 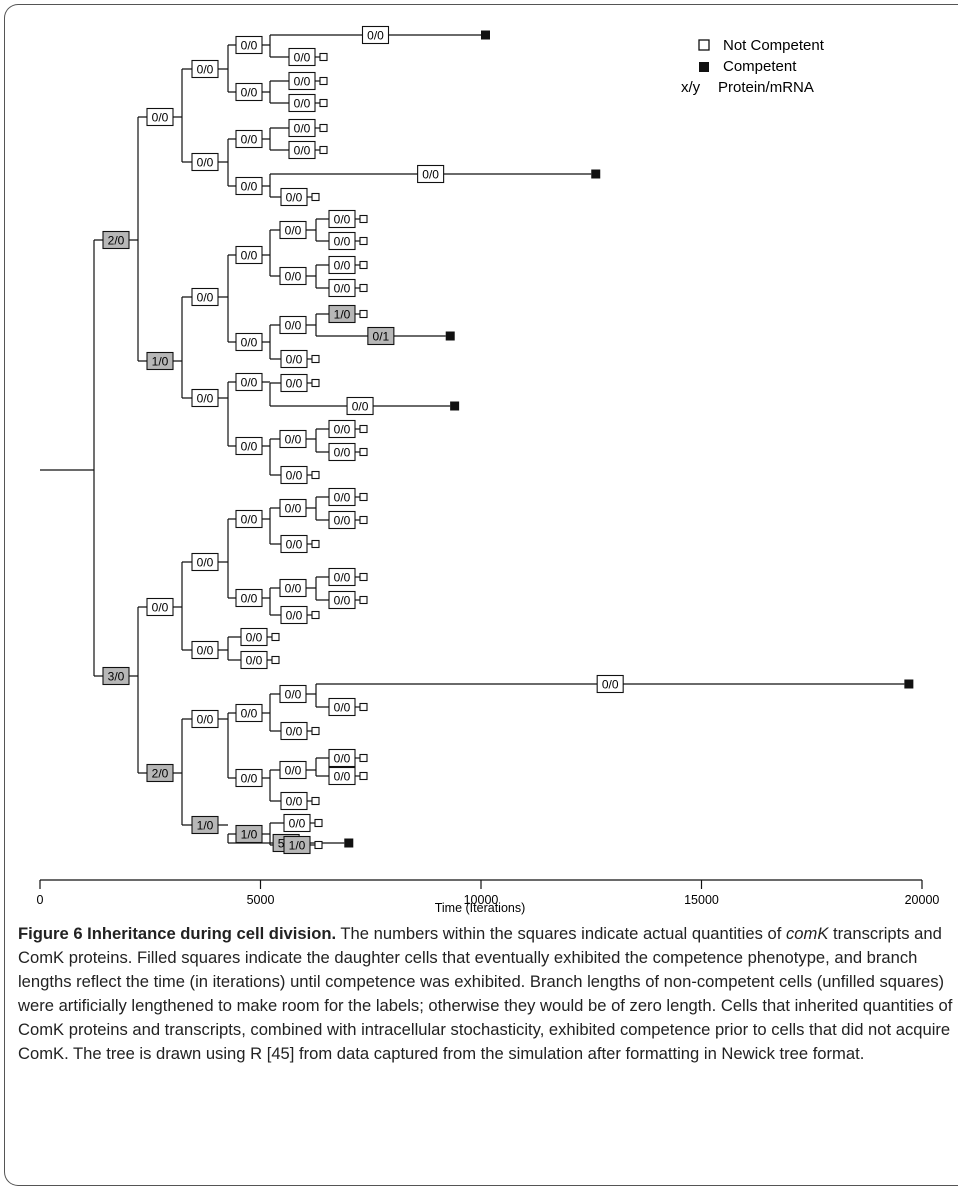 I want to click on axis-tick-label: 0, so click(x=40, y=900).